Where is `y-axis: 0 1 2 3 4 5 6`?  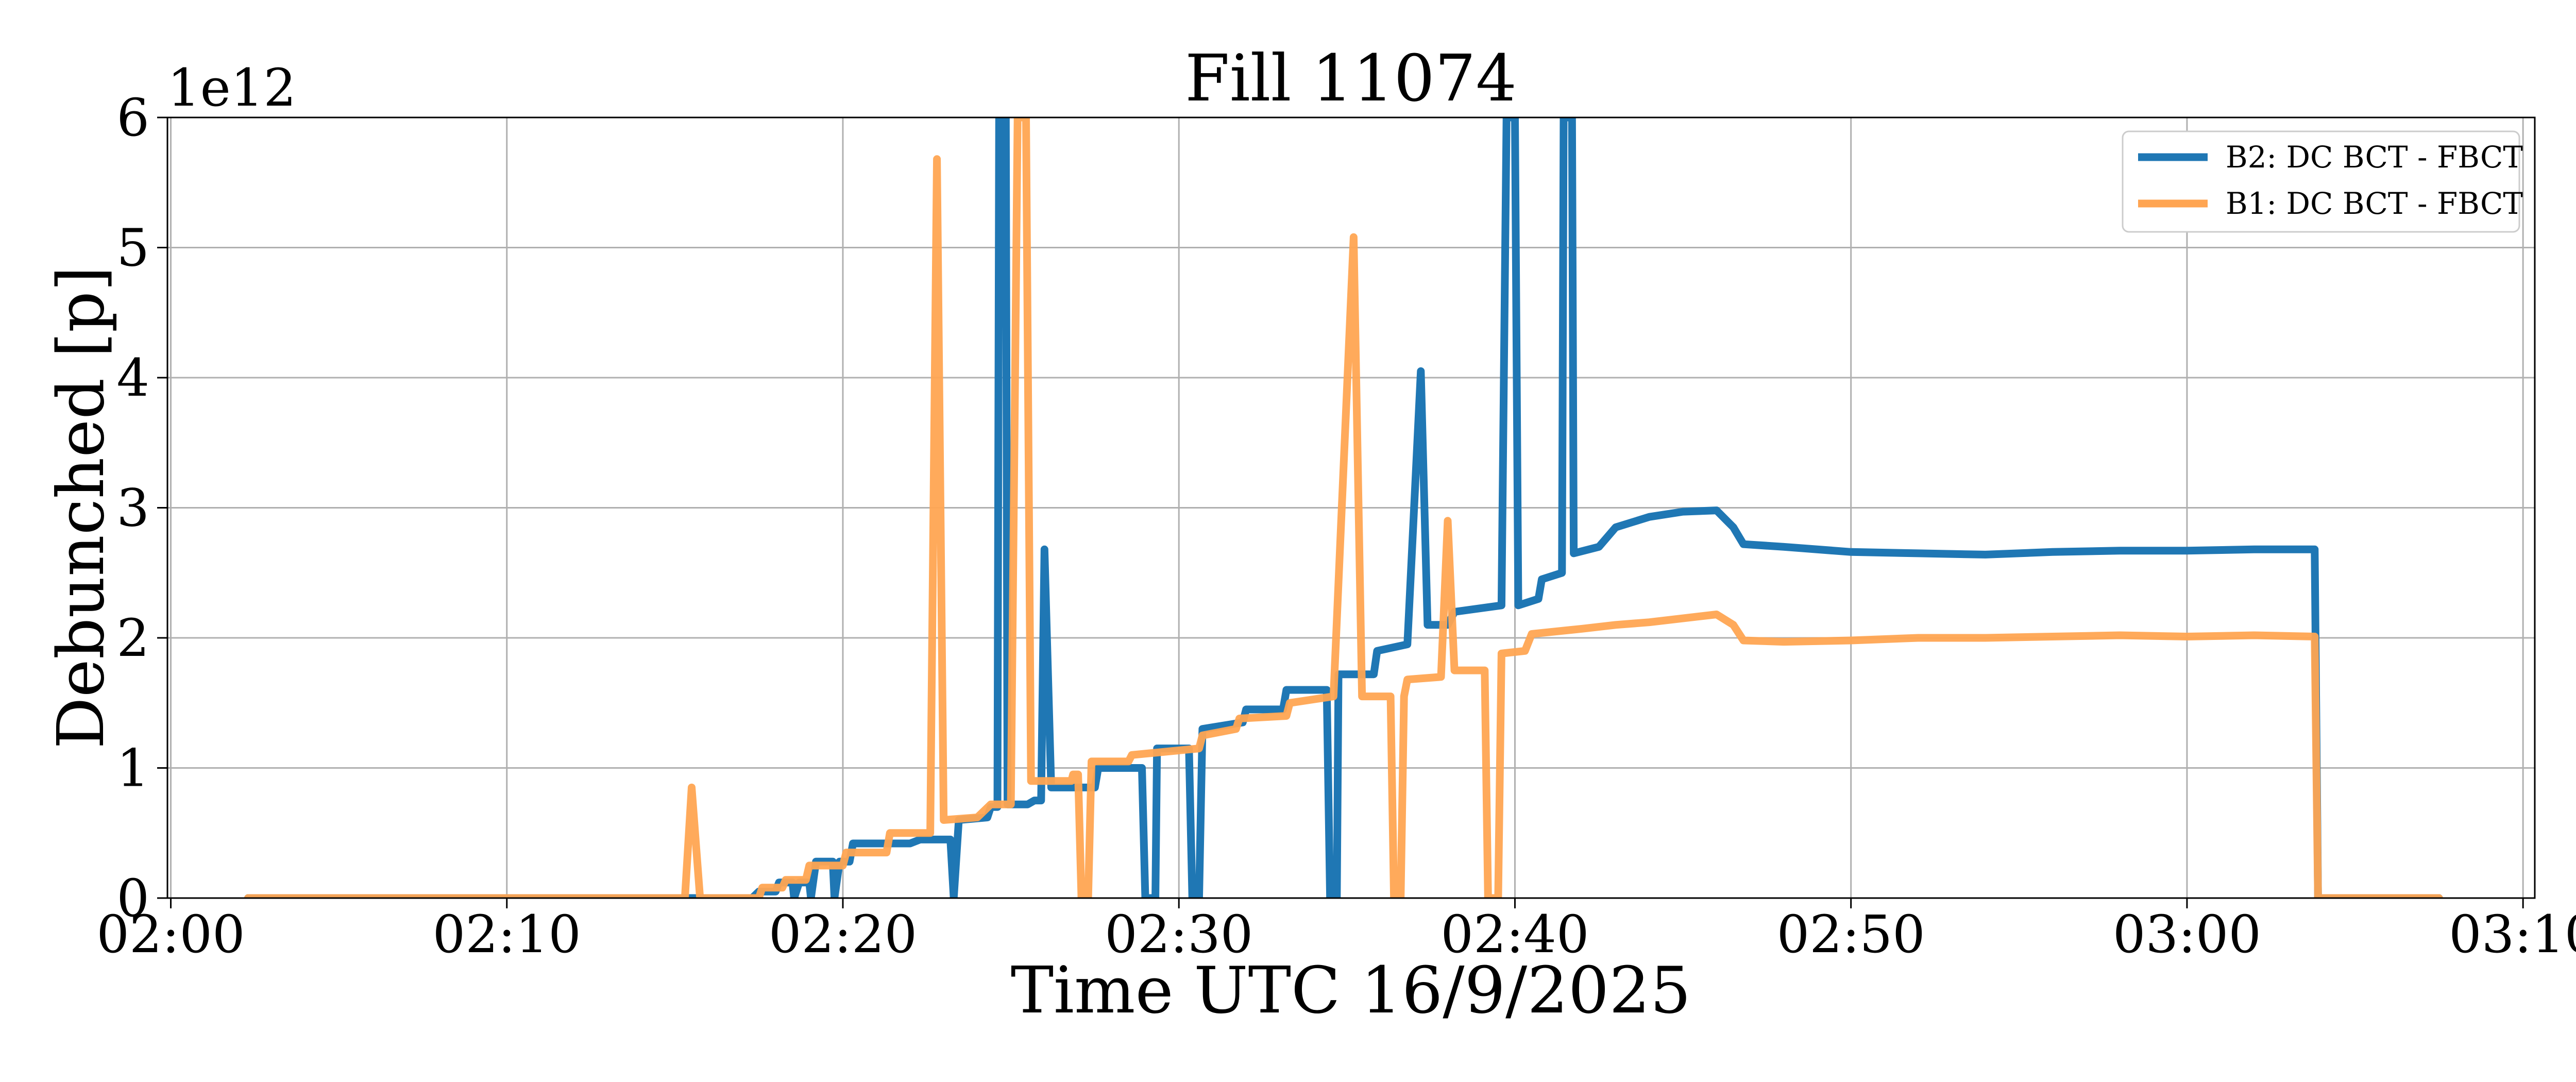
y-axis: 0 1 2 3 4 5 6 is located at coordinates (141, 508).